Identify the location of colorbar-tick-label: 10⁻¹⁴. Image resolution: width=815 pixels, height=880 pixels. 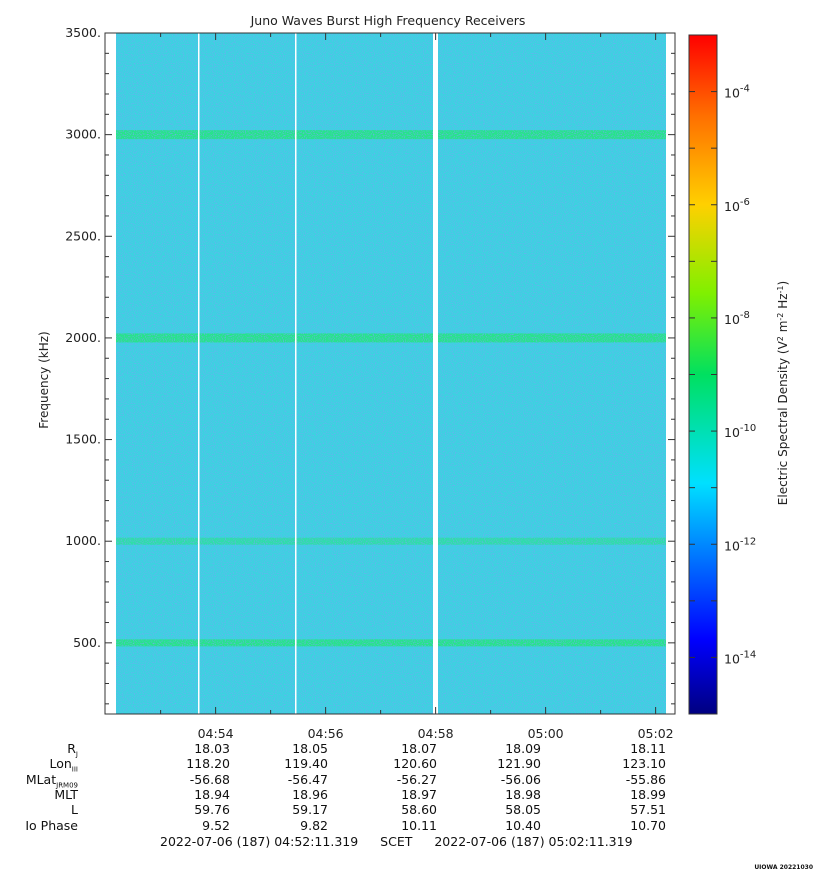
(740, 657).